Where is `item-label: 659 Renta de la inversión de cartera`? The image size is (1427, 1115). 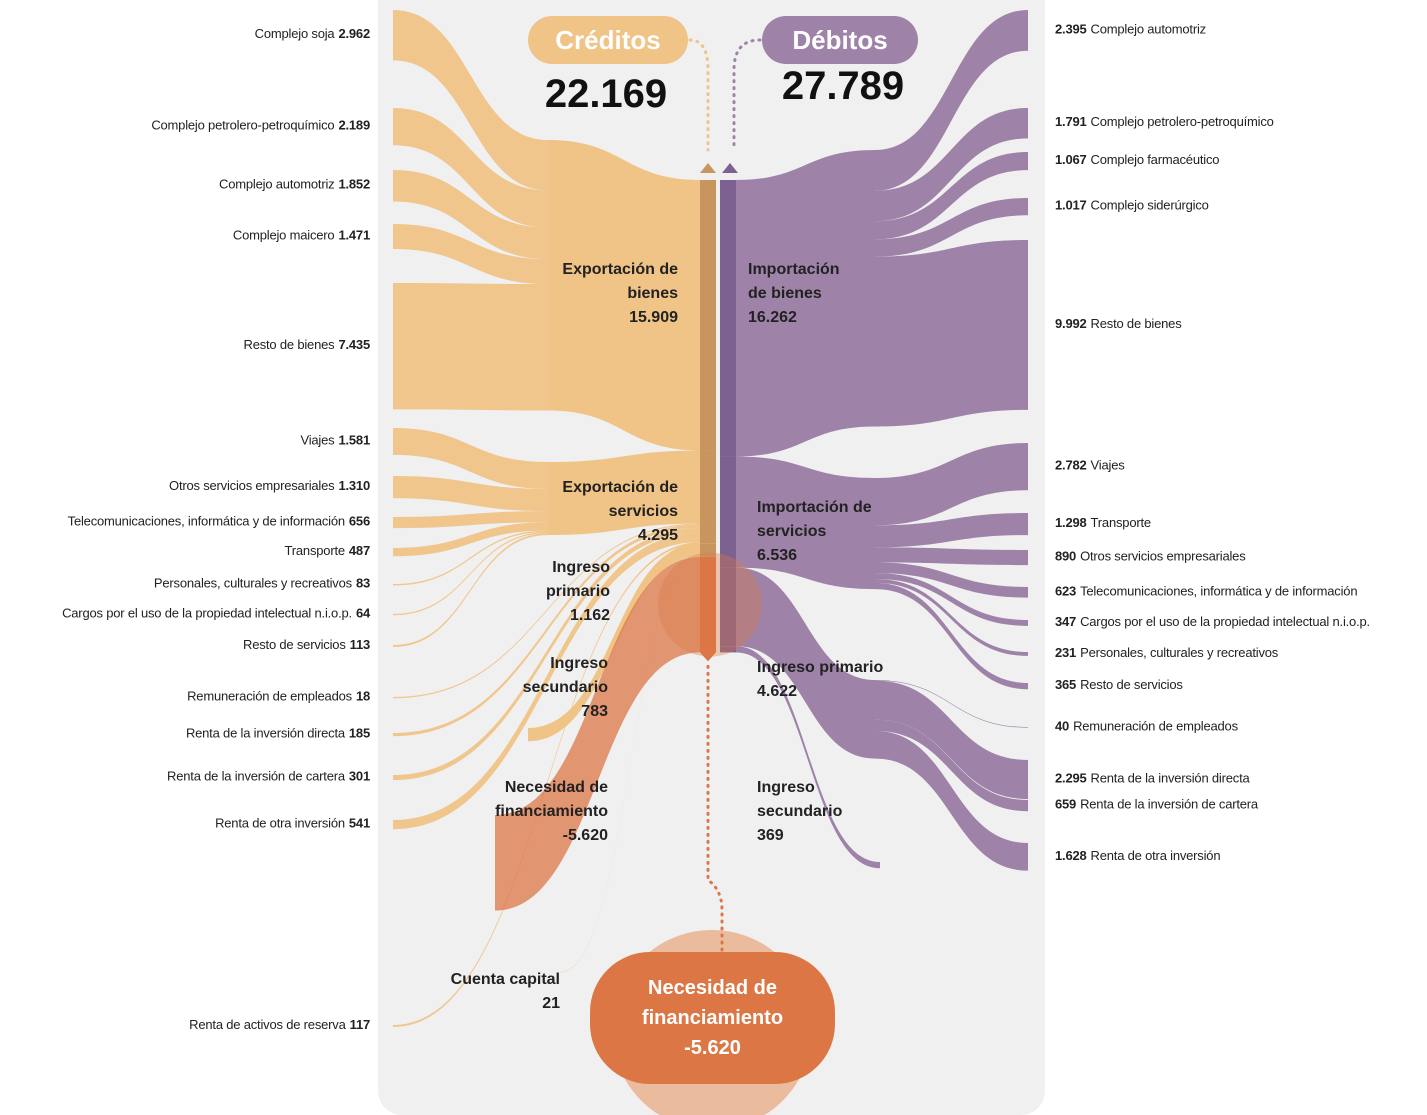 item-label: 659 Renta de la inversión de cartera is located at coordinates (1157, 804).